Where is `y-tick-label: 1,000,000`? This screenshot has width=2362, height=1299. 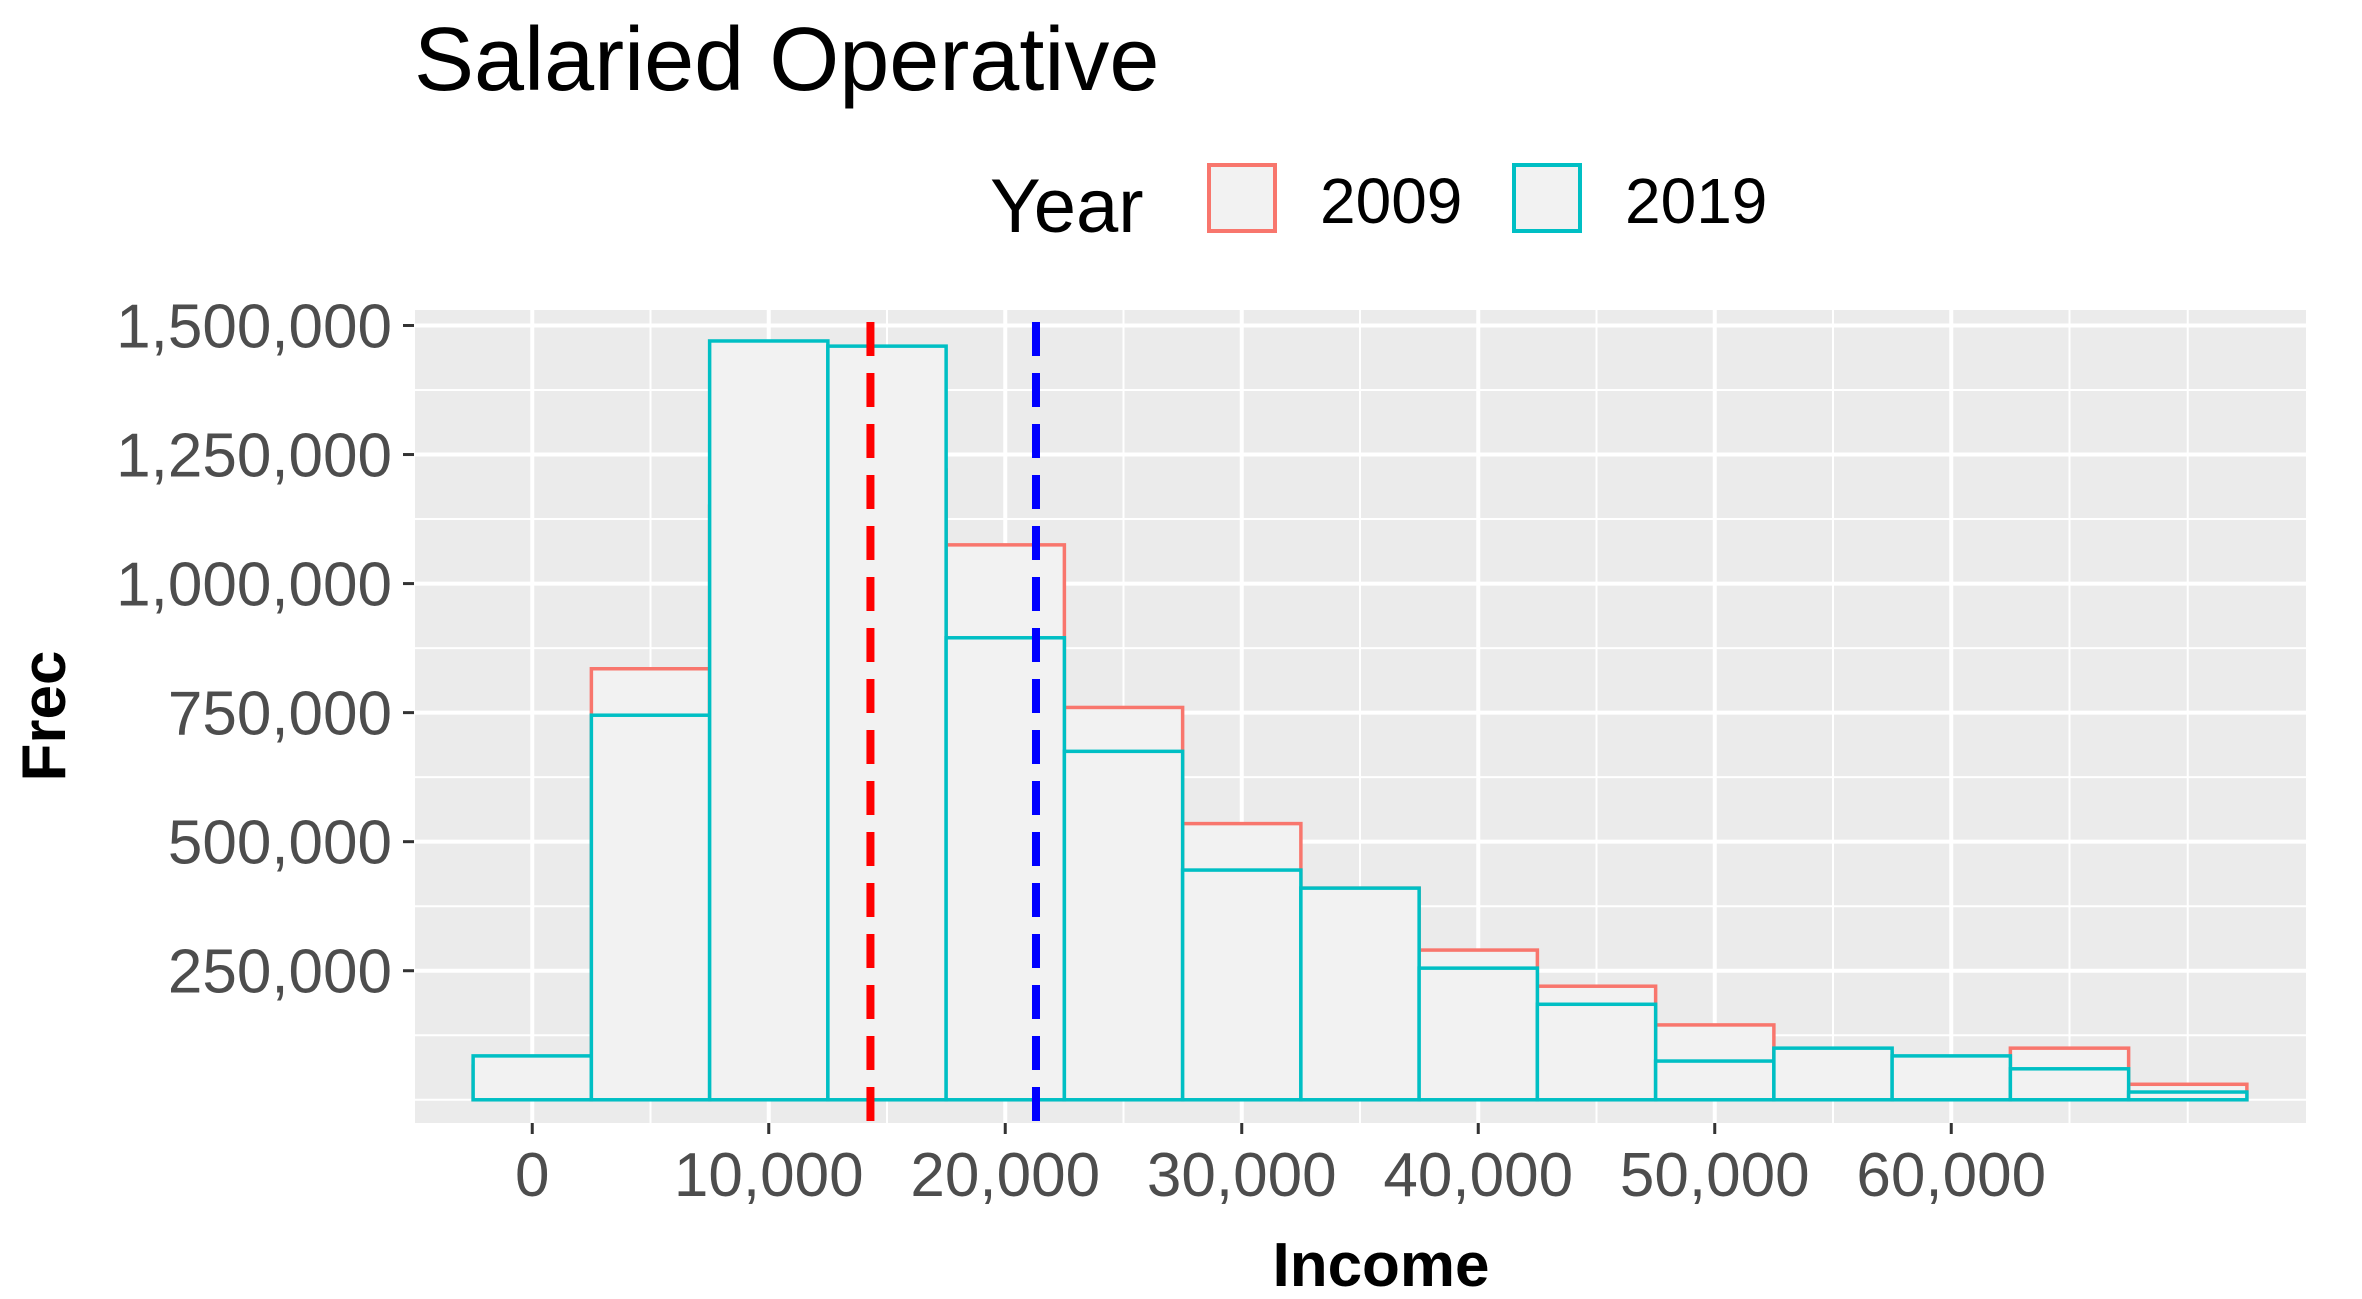
y-tick-label: 1,000,000 is located at coordinates (254, 585).